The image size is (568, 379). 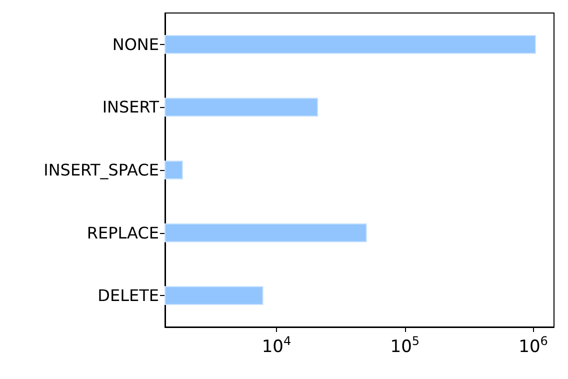 I want to click on y-tick-label: NONE, so click(x=135, y=44).